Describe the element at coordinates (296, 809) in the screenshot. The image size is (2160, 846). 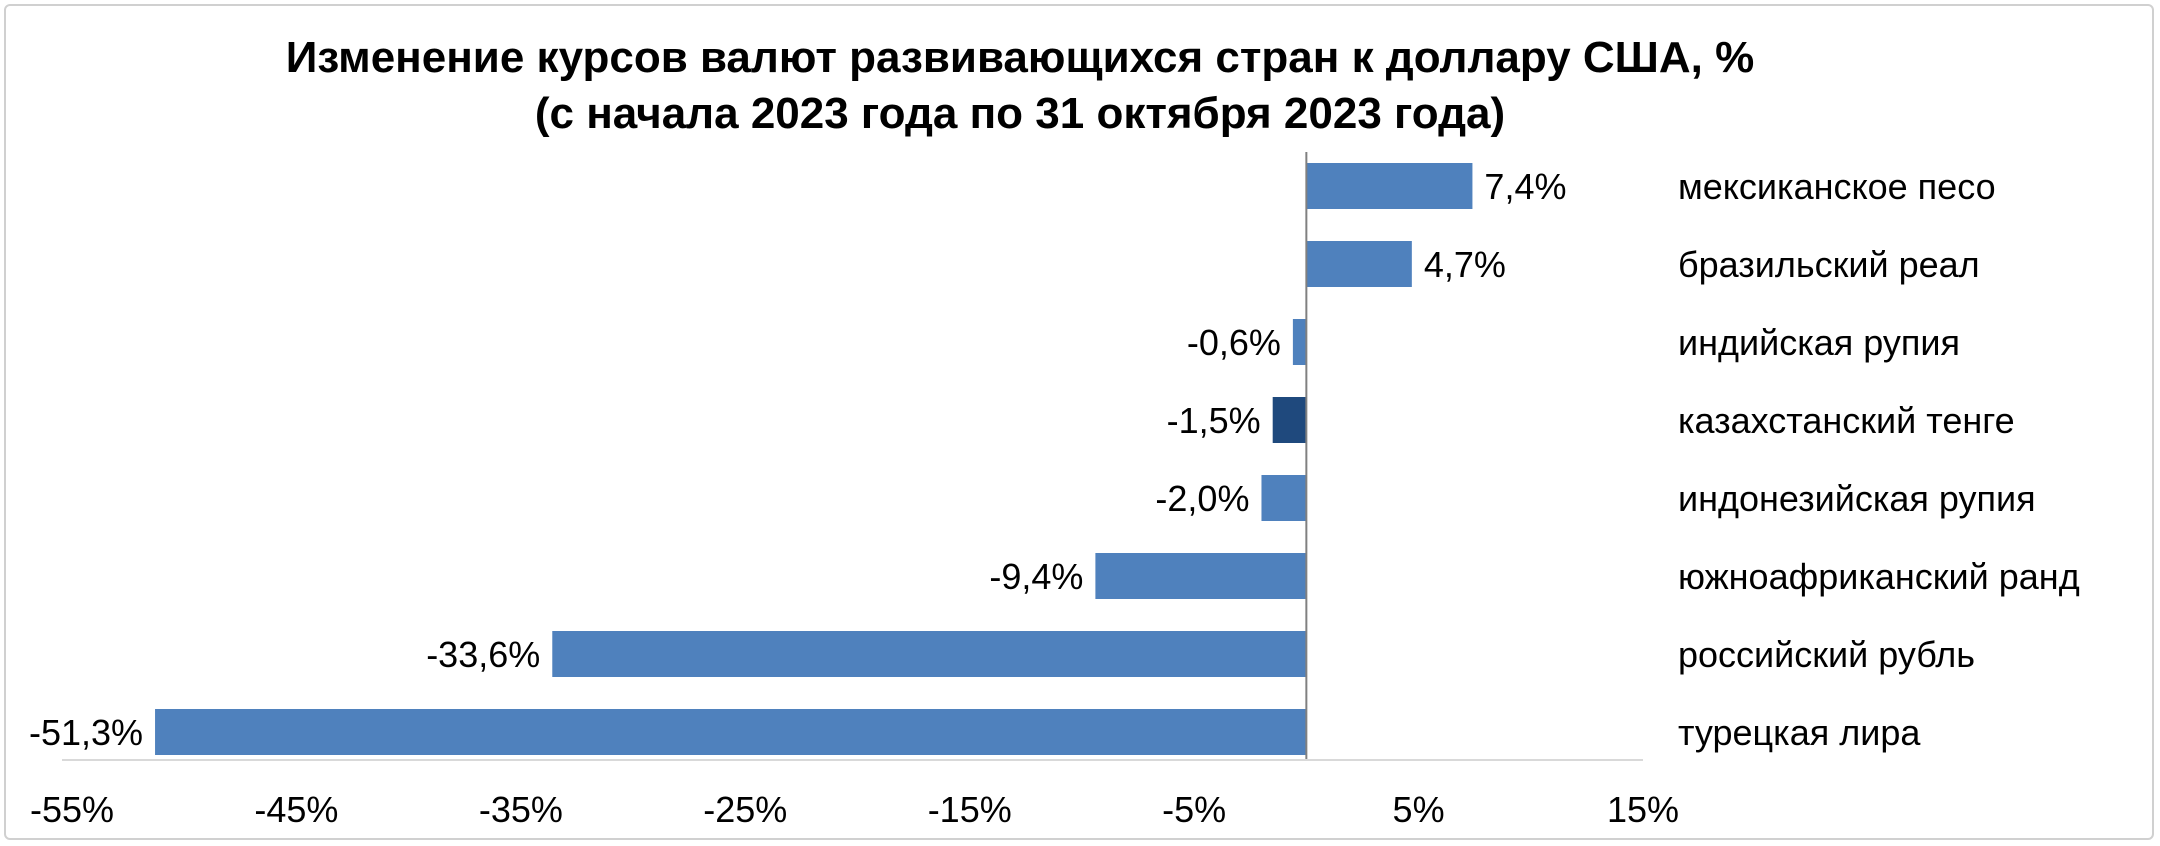
I see `x-tick-label-2: -45%` at that location.